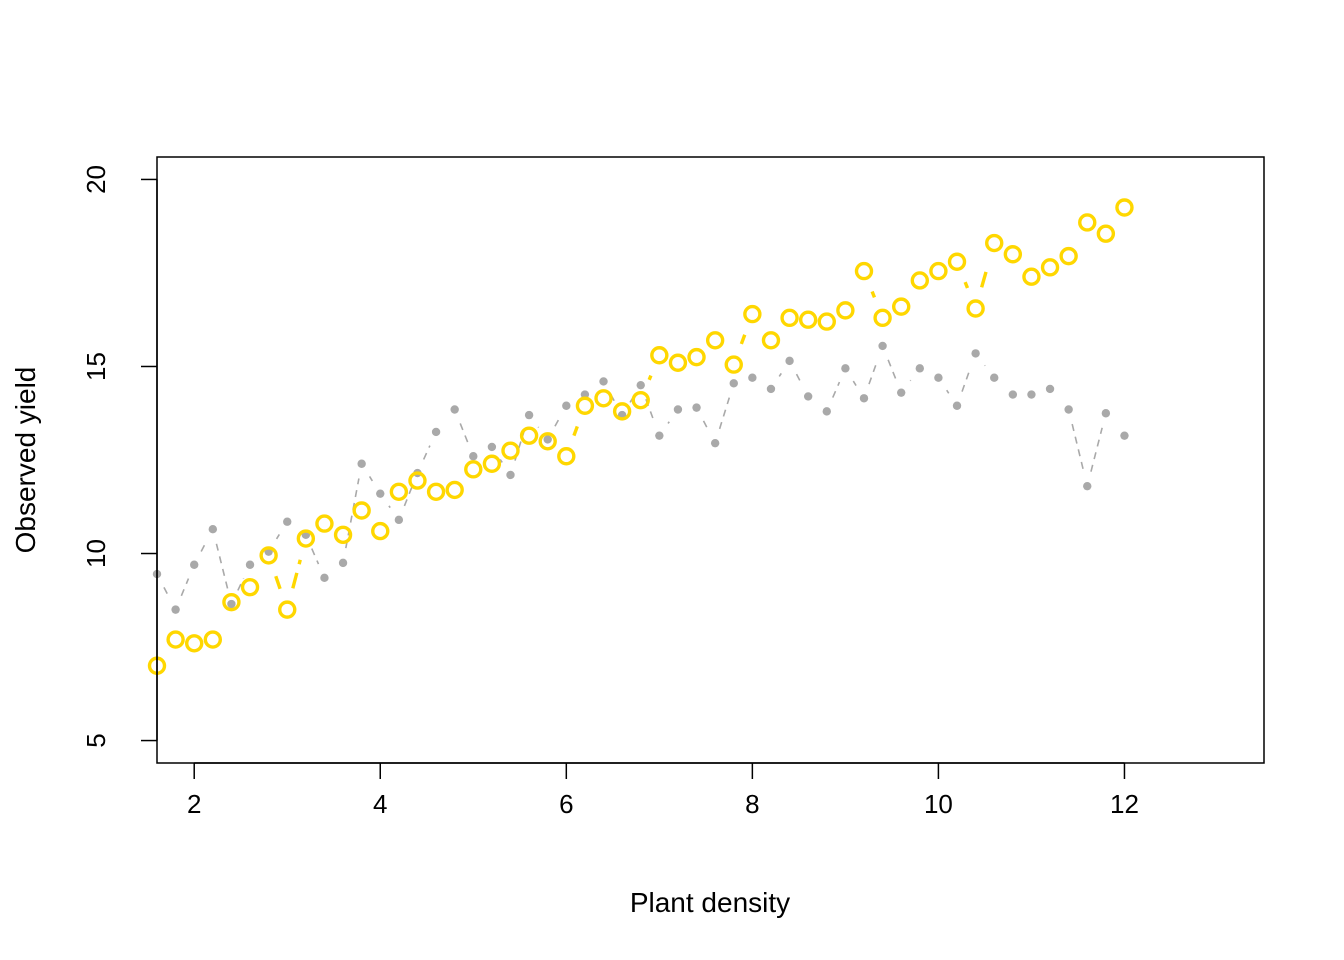 The height and width of the screenshot is (960, 1344). Describe the element at coordinates (938, 804) in the screenshot. I see `x-tick-label: 10` at that location.